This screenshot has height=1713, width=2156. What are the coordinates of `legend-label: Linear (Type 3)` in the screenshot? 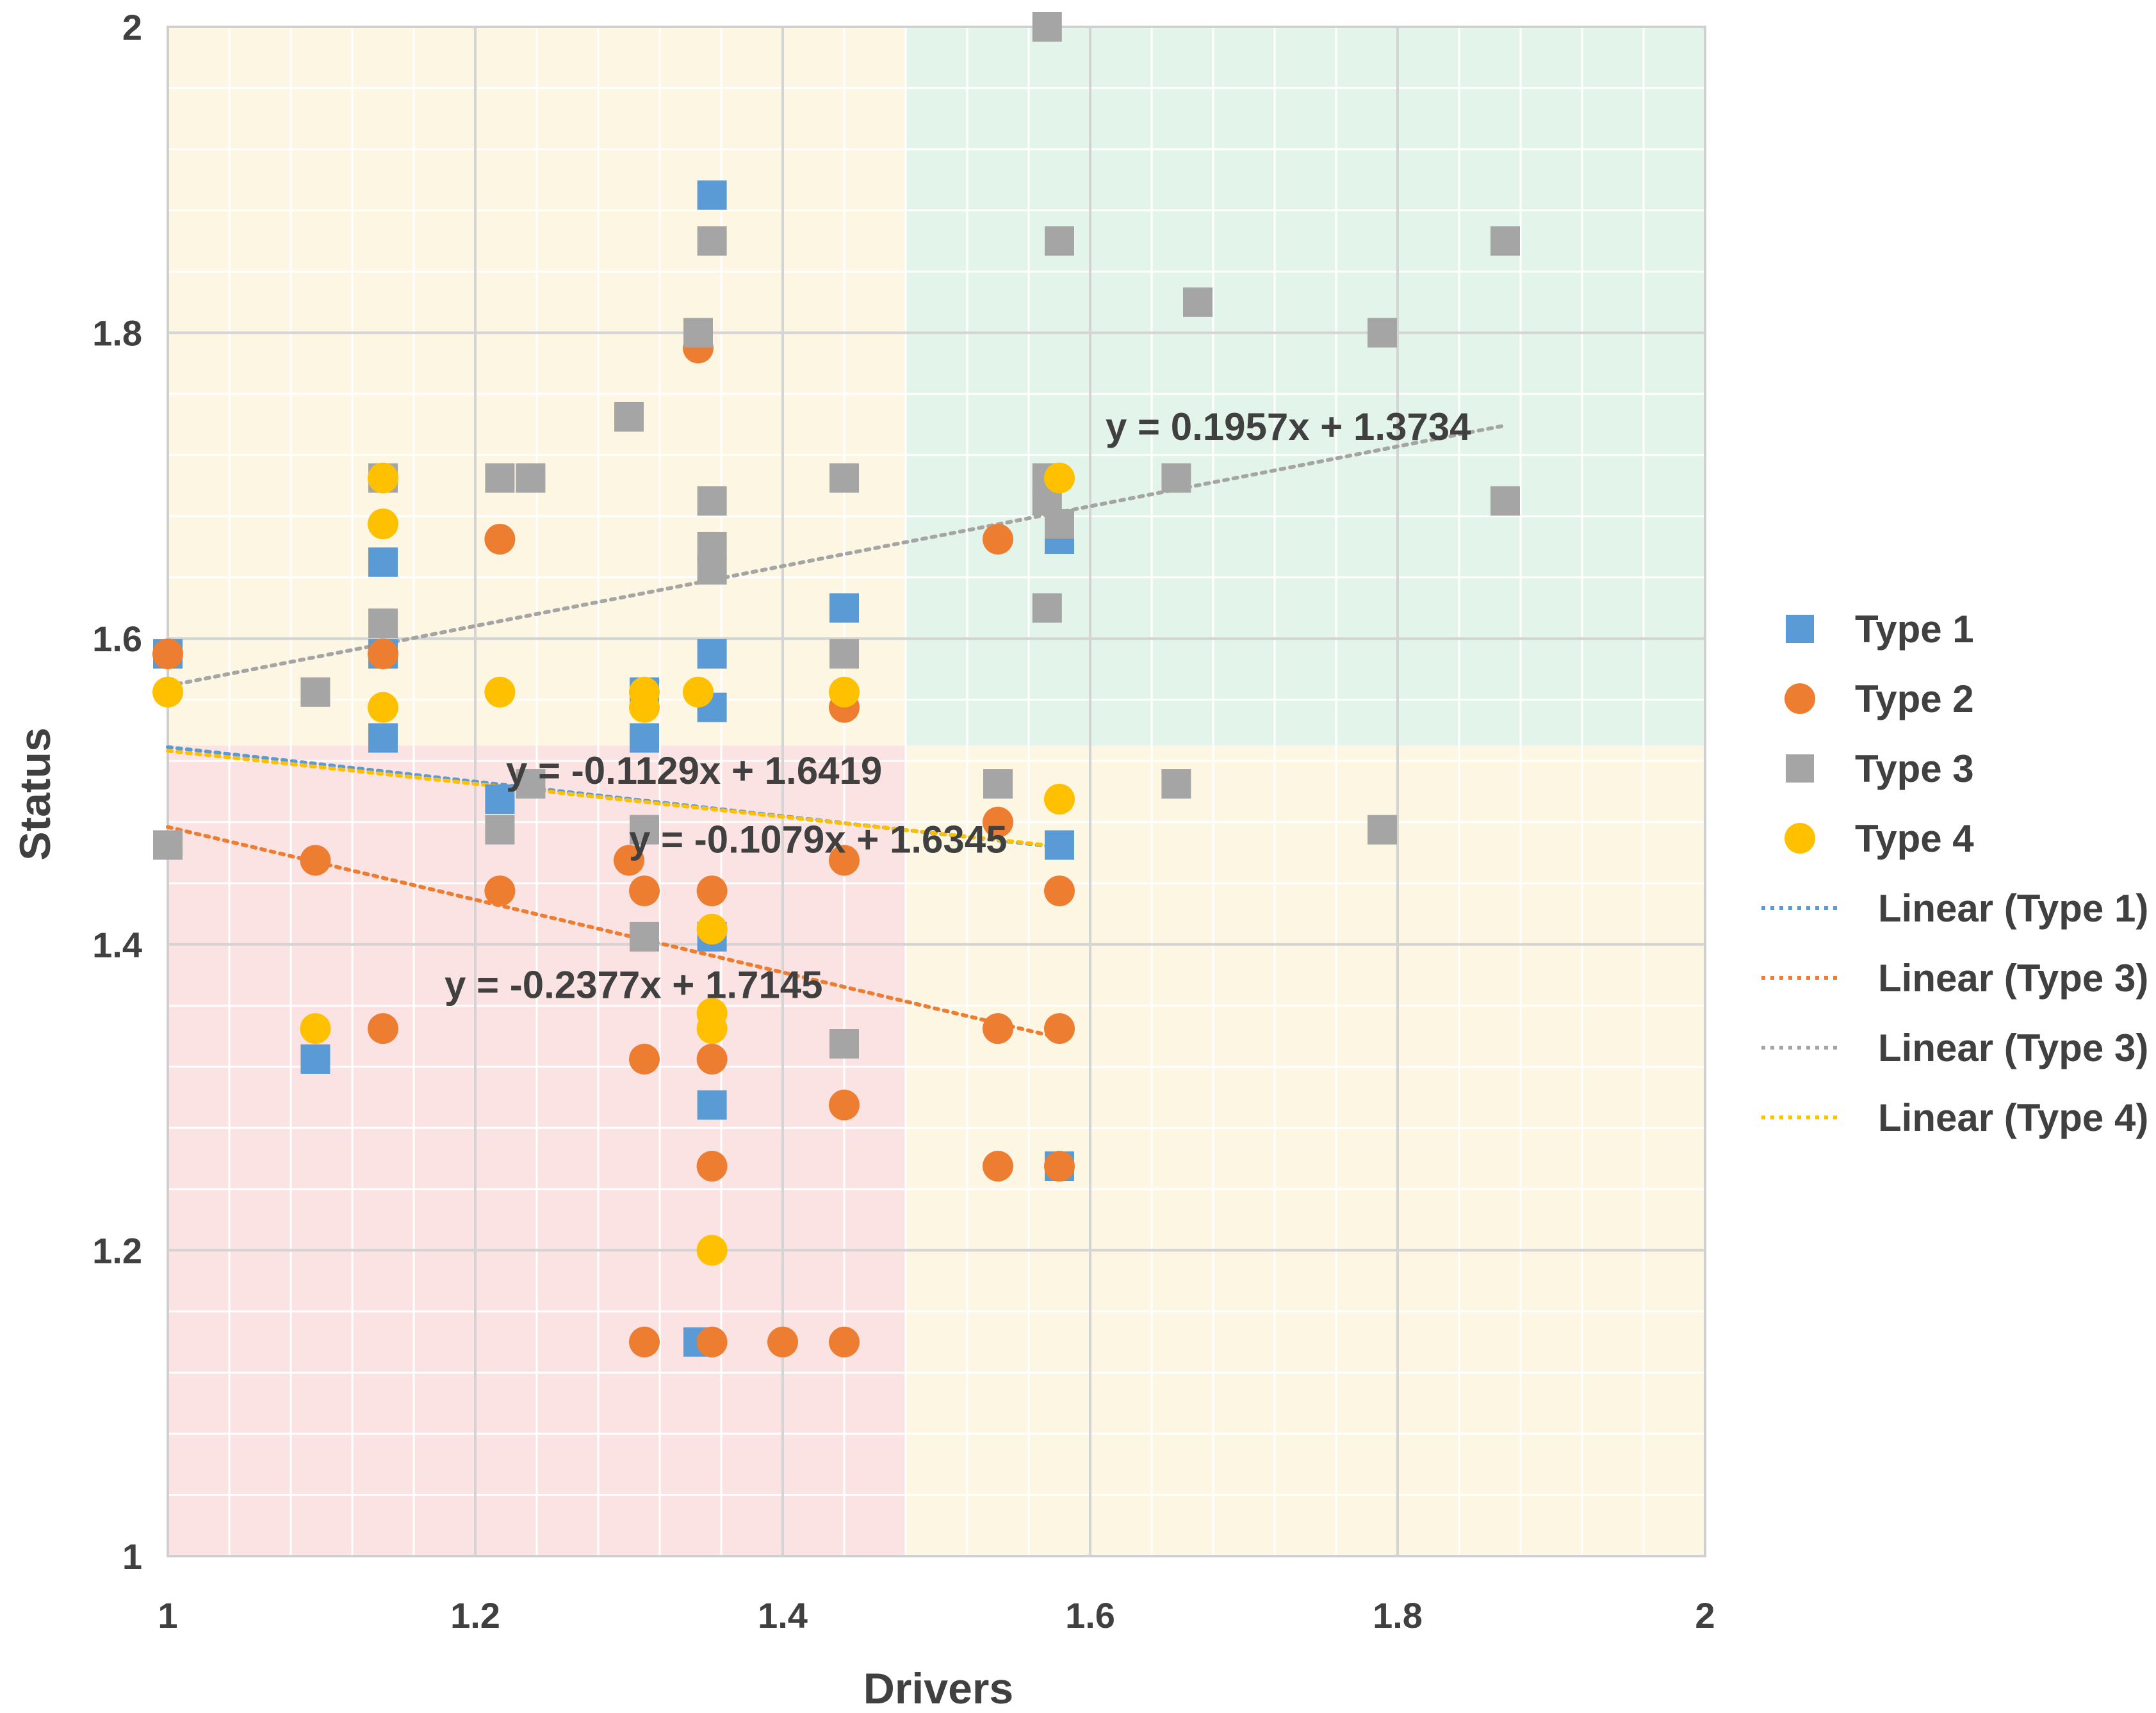 It's located at (2013, 1048).